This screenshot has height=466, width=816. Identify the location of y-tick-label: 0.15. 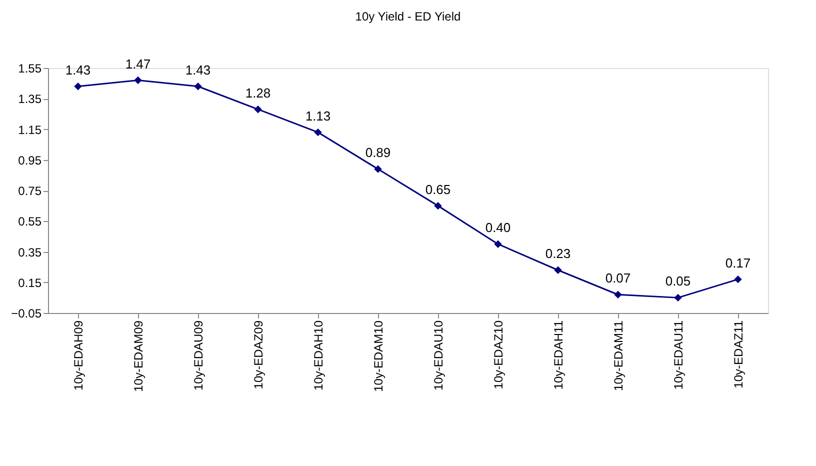
(30, 283).